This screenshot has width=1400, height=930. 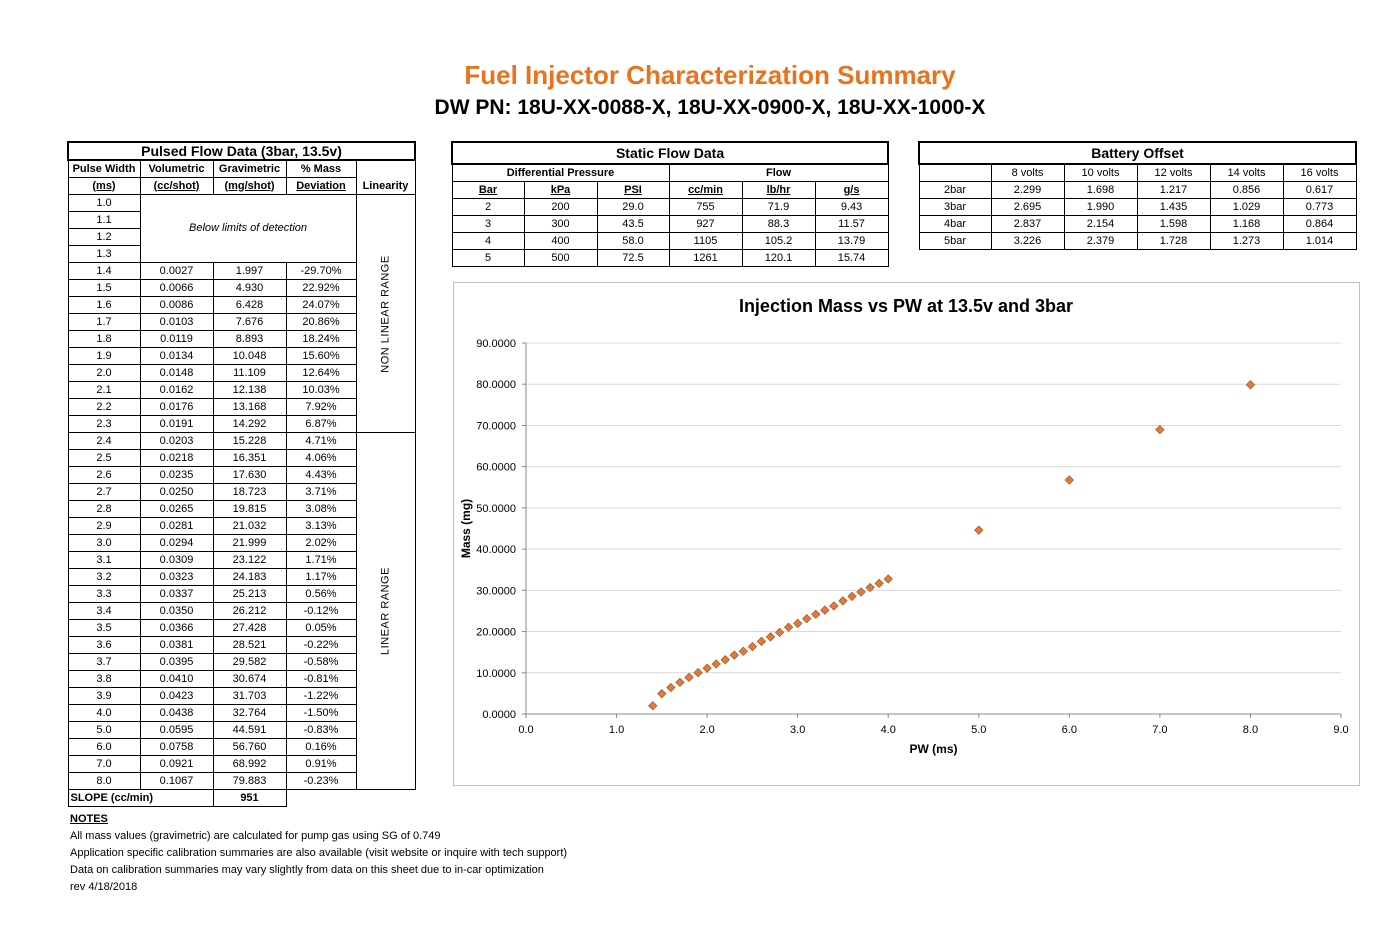 I want to click on table-row: 1.6 0.0086 6.428 24.07%, so click(x=241, y=305).